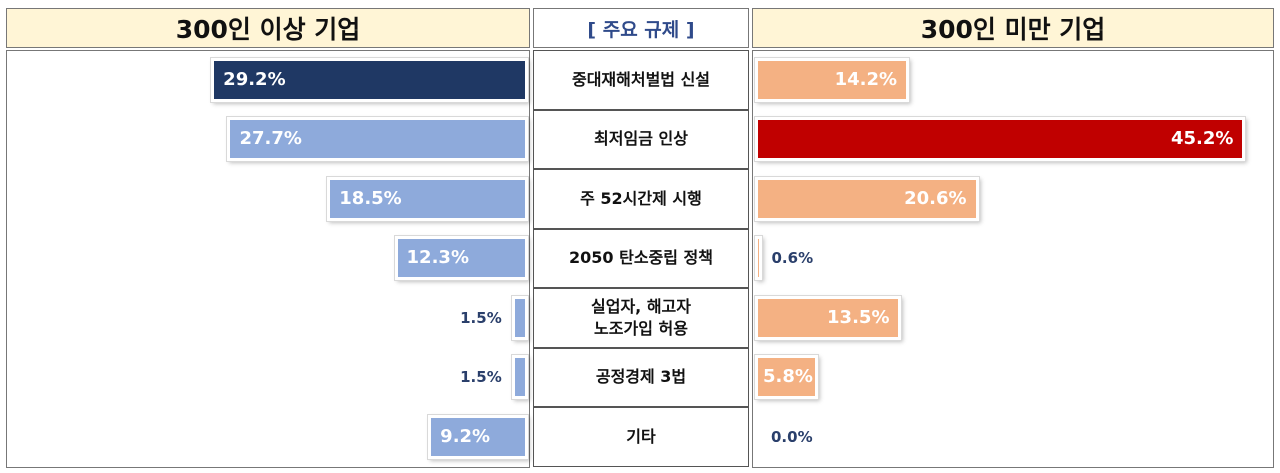  Describe the element at coordinates (866, 79) in the screenshot. I see `data-label-right: 14.2%` at that location.